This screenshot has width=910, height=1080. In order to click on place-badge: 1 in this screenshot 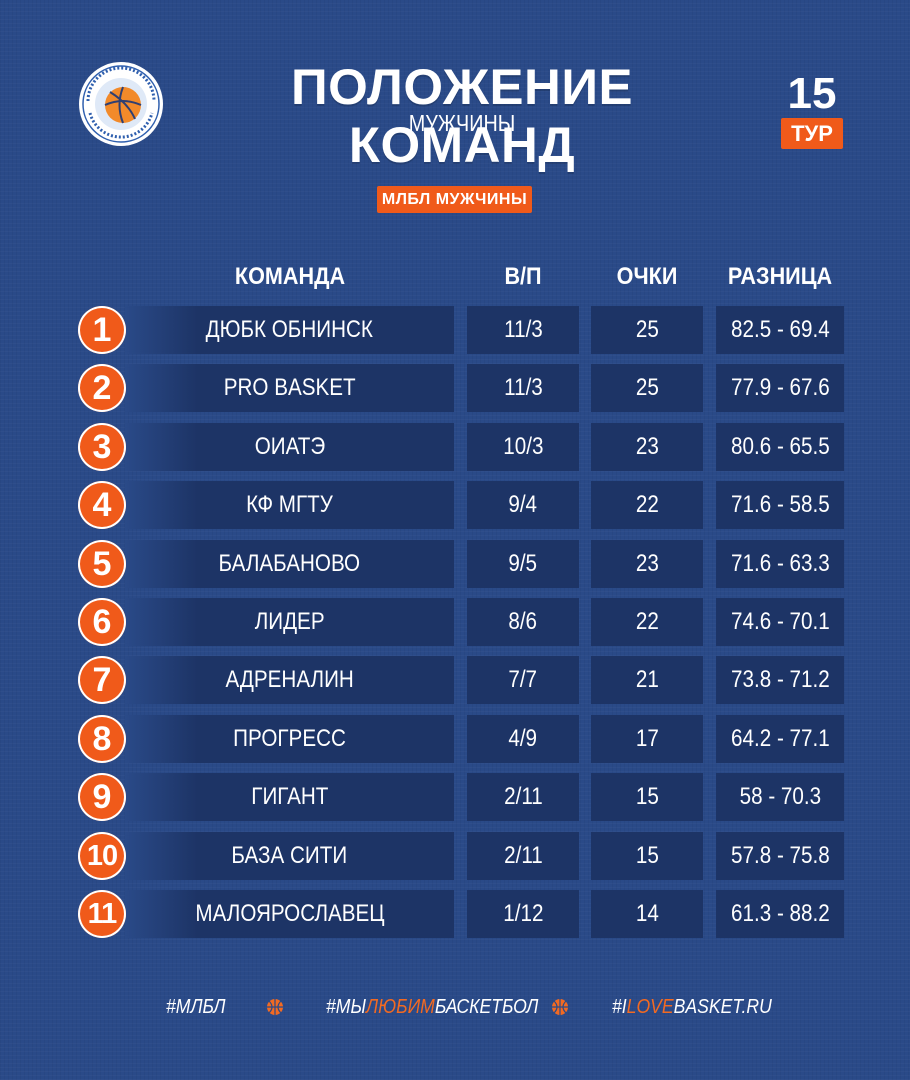, I will do `click(102, 330)`.